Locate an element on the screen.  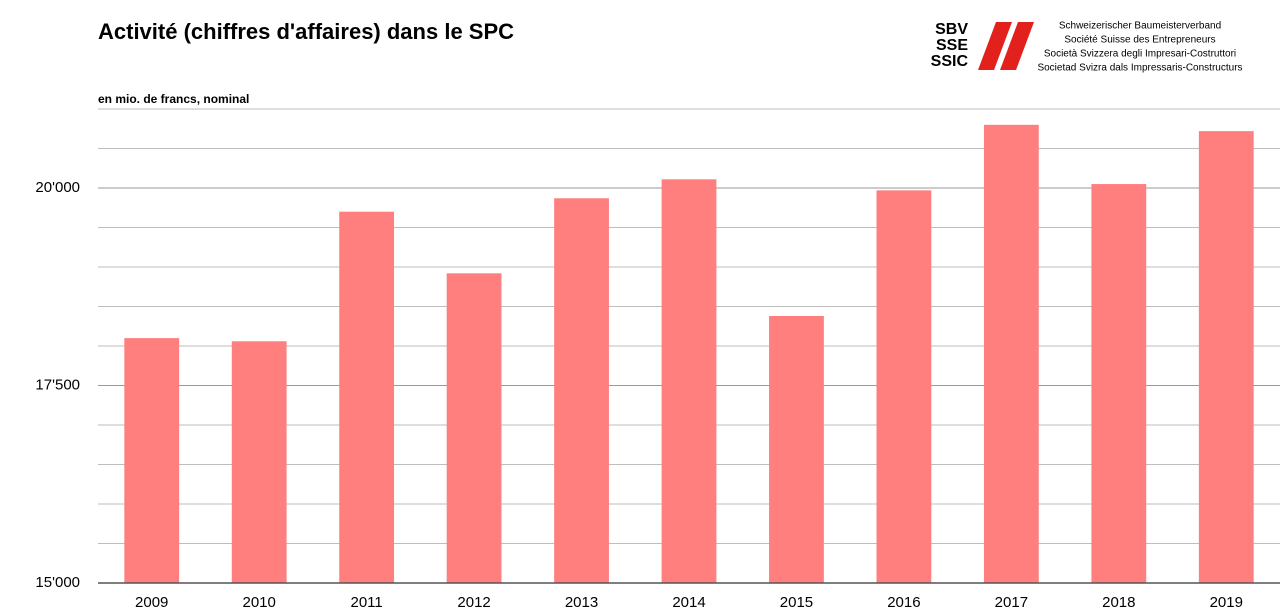
x-tick-label: 2009 is located at coordinates (151, 602).